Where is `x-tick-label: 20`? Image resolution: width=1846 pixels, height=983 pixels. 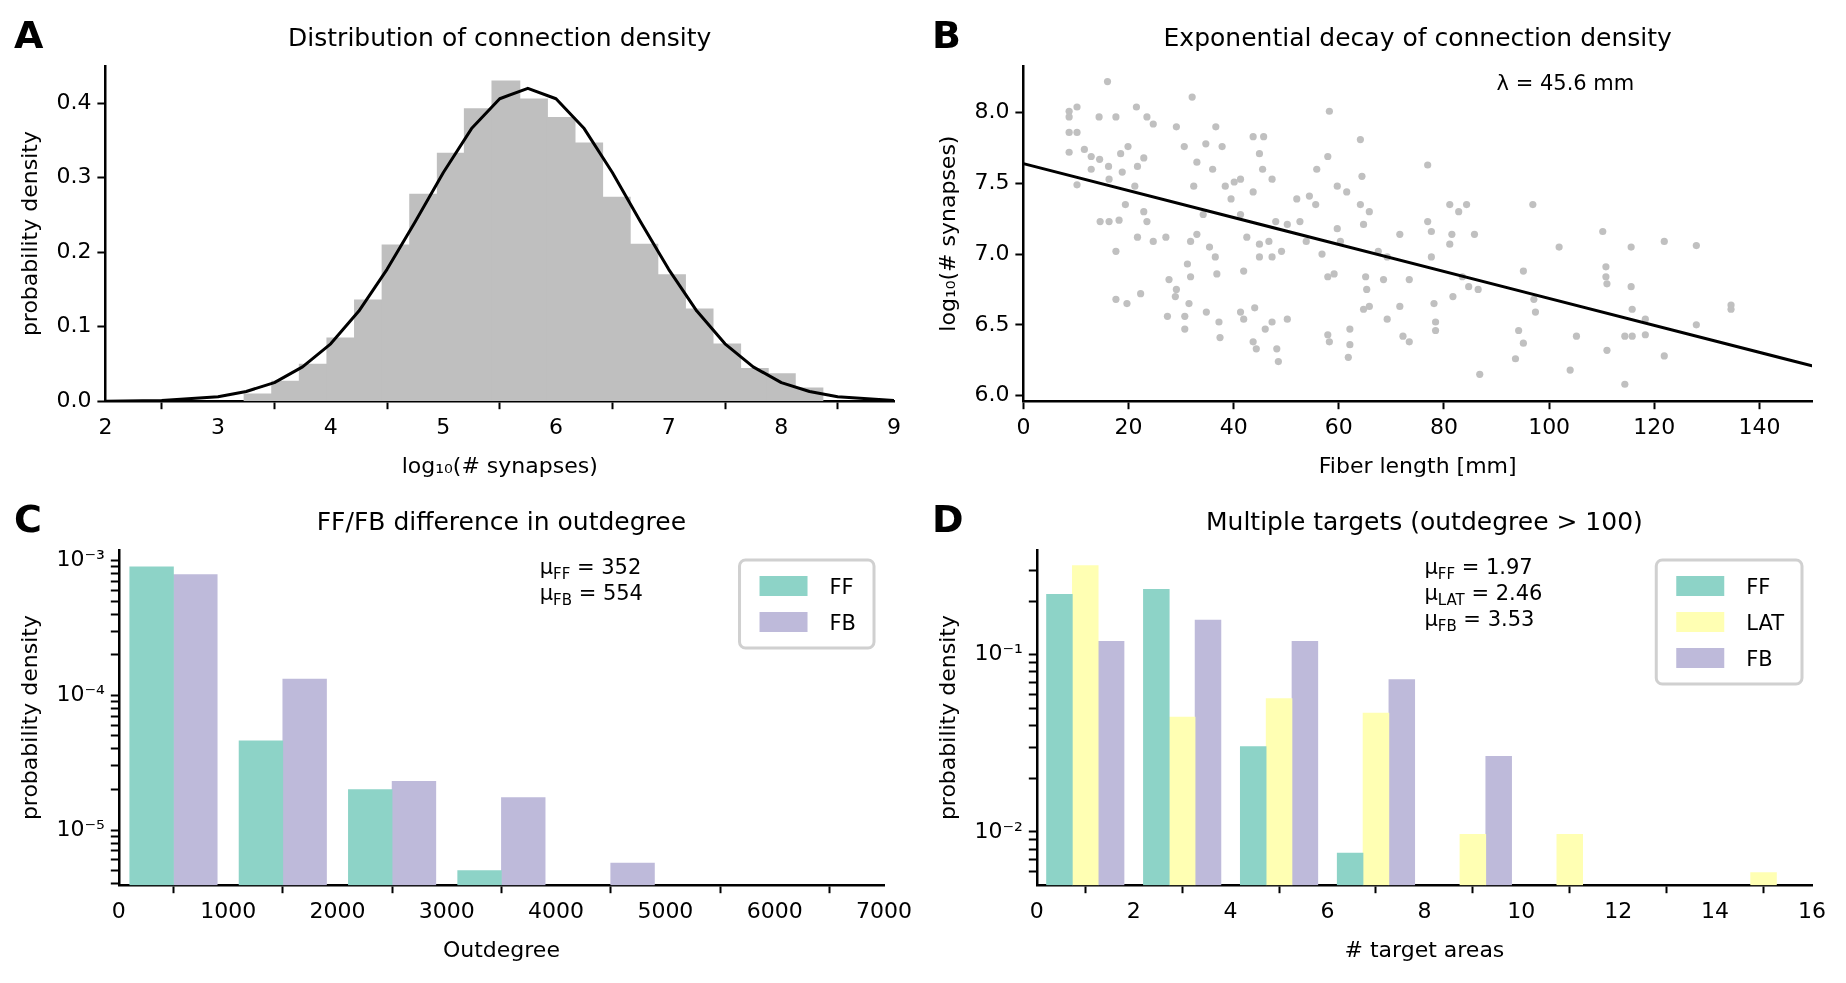
x-tick-label: 20 is located at coordinates (1128, 427).